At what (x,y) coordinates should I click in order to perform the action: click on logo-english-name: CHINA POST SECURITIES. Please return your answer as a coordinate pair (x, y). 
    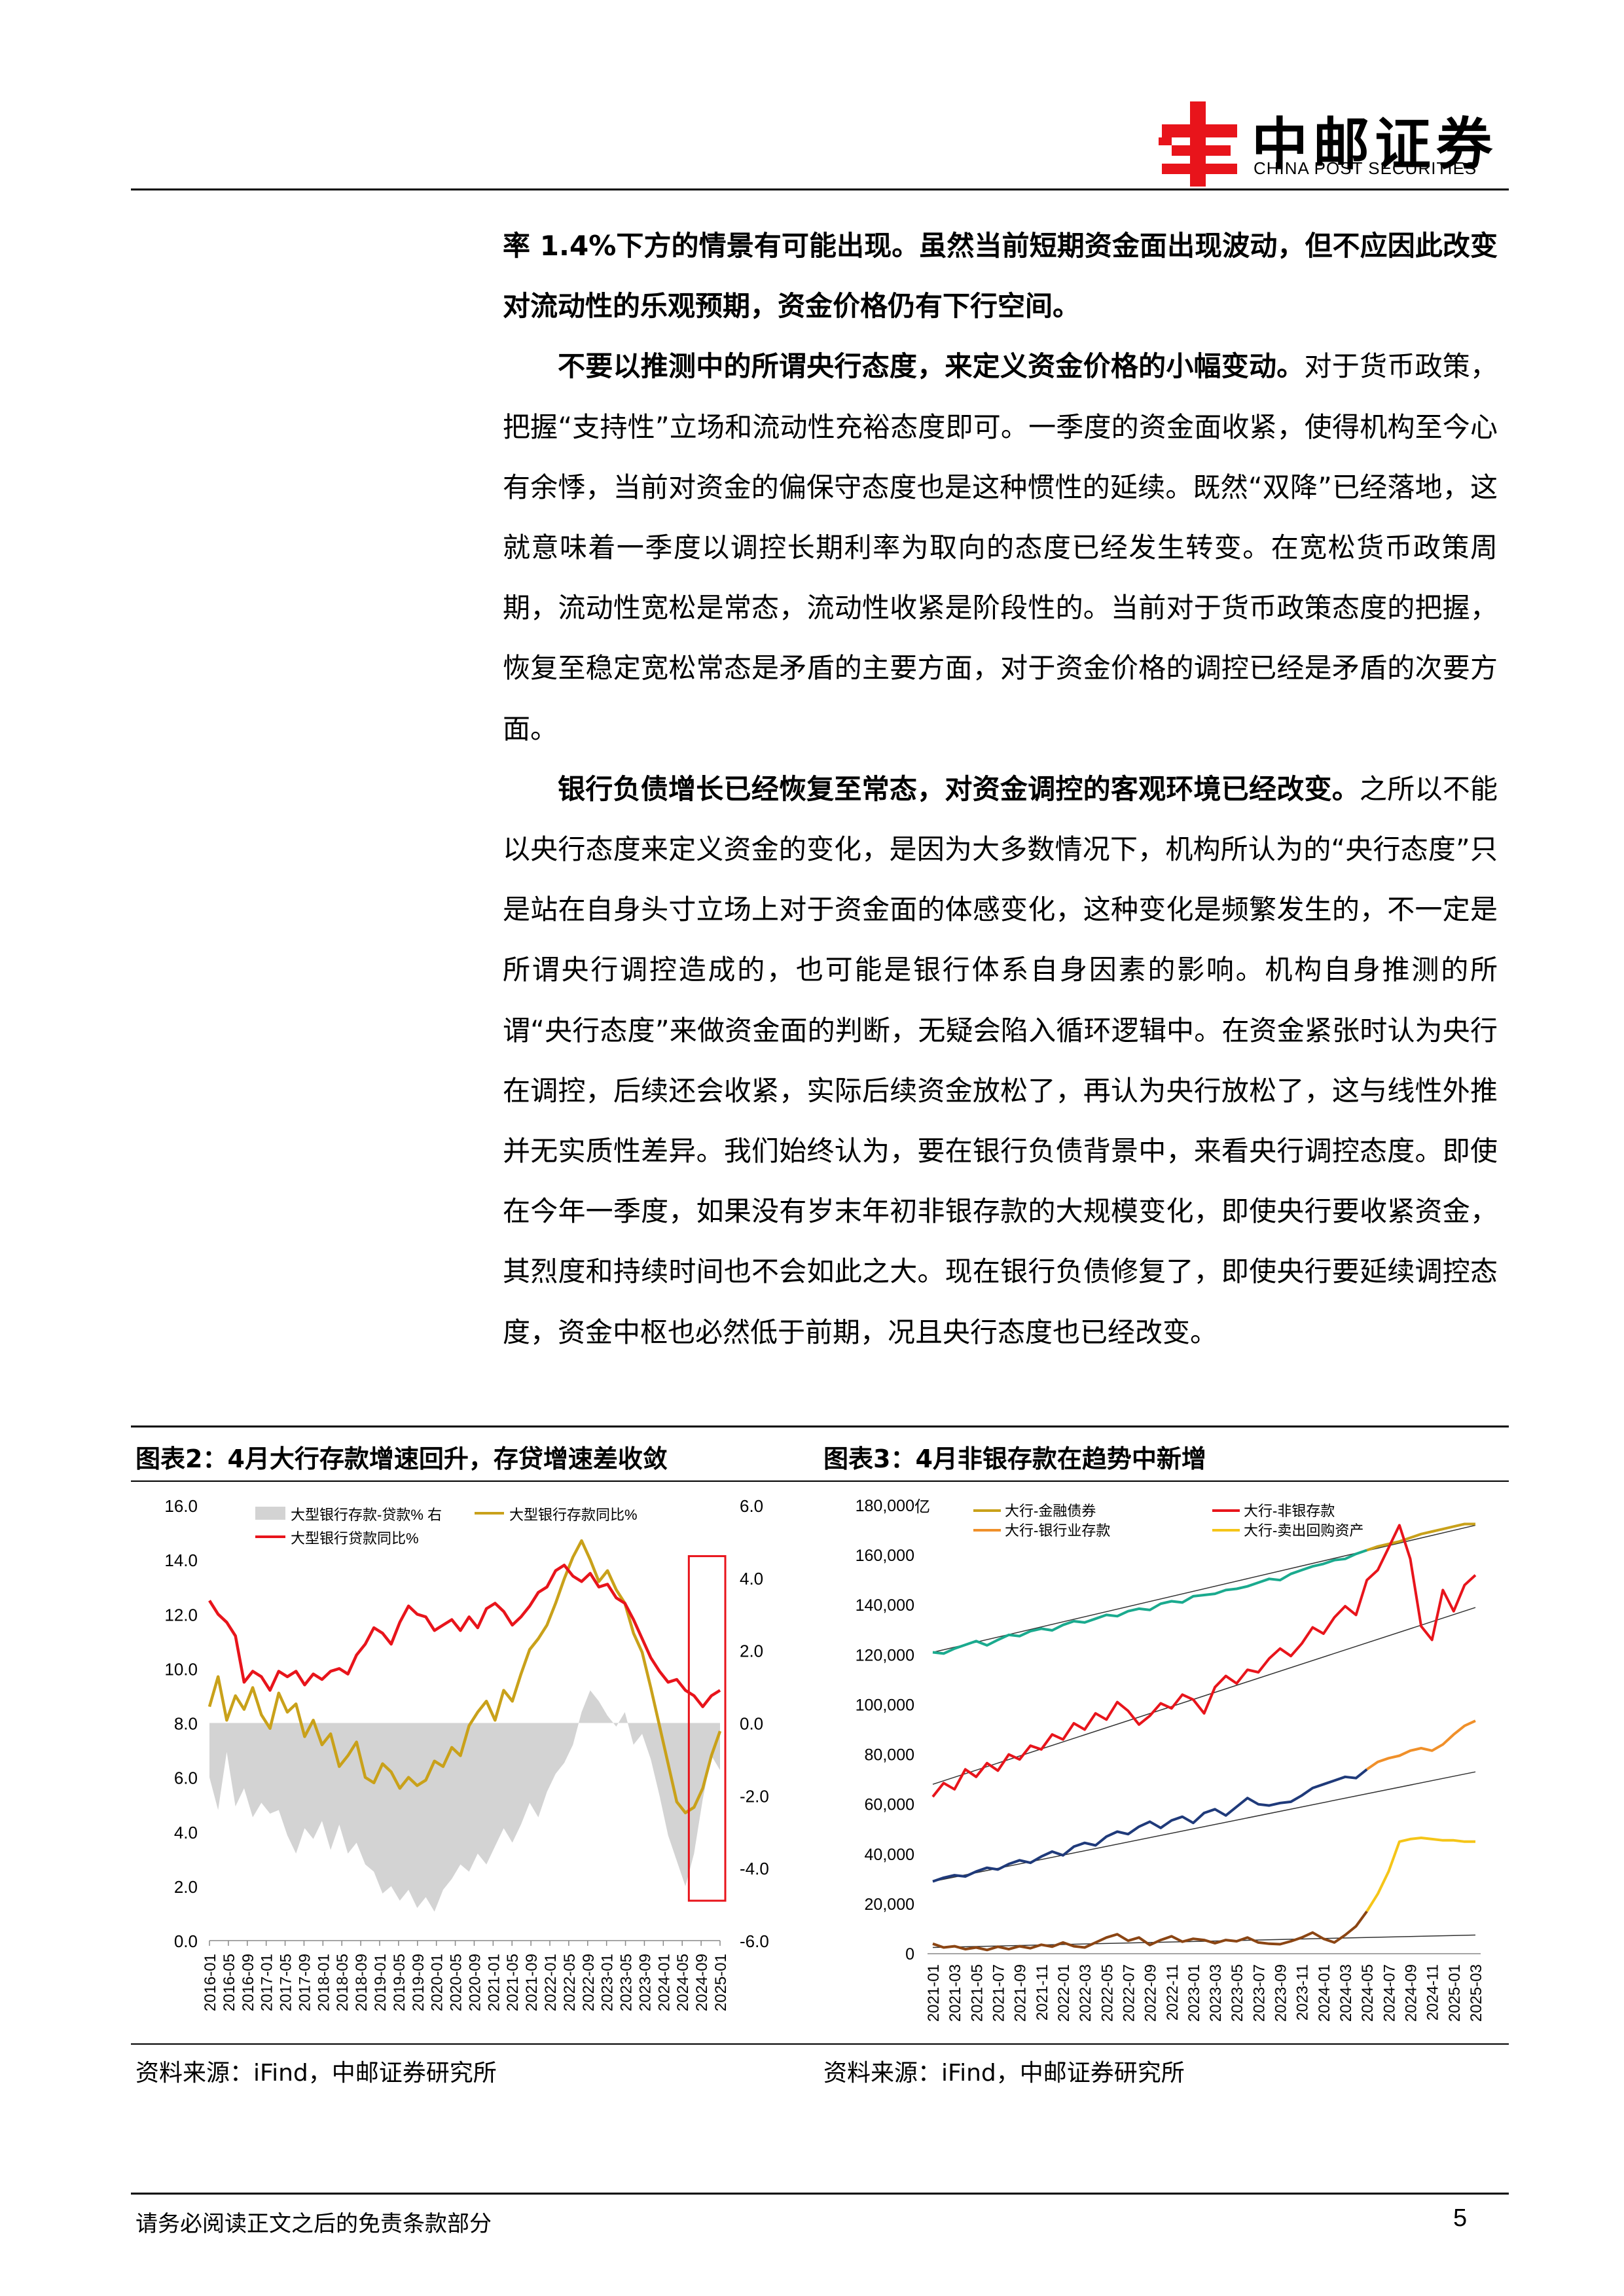
    Looking at the image, I should click on (1365, 168).